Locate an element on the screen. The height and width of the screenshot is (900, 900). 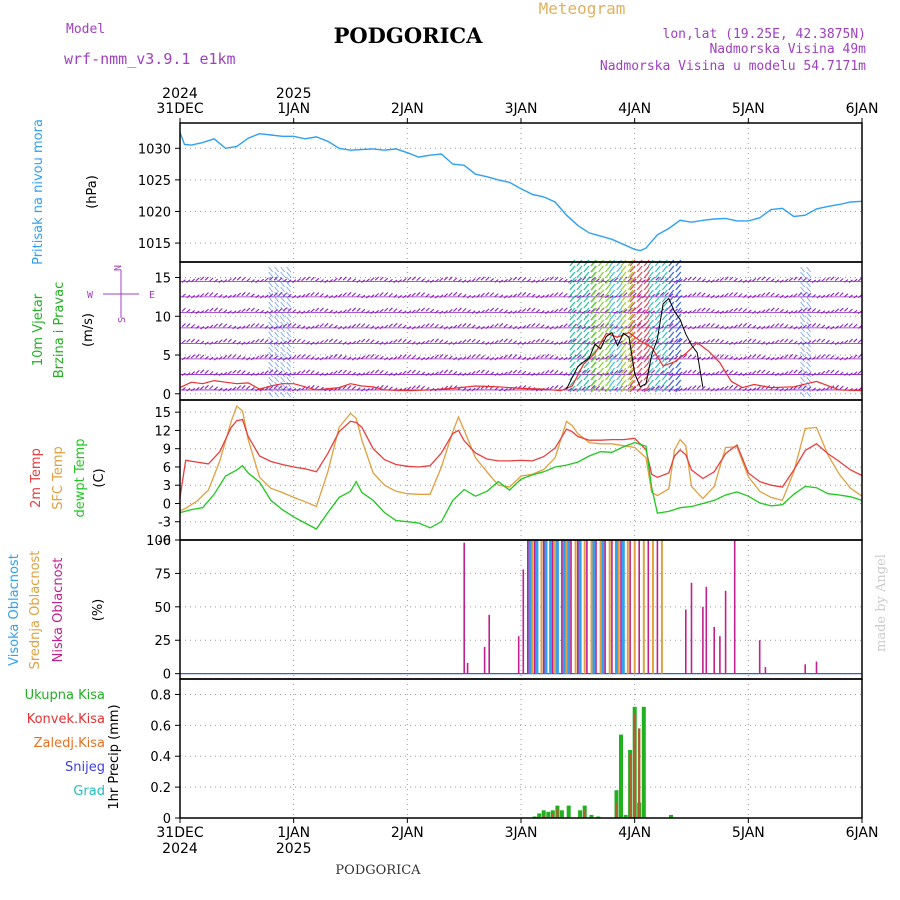
x-top-year-label: 2024 is located at coordinates (180, 94).